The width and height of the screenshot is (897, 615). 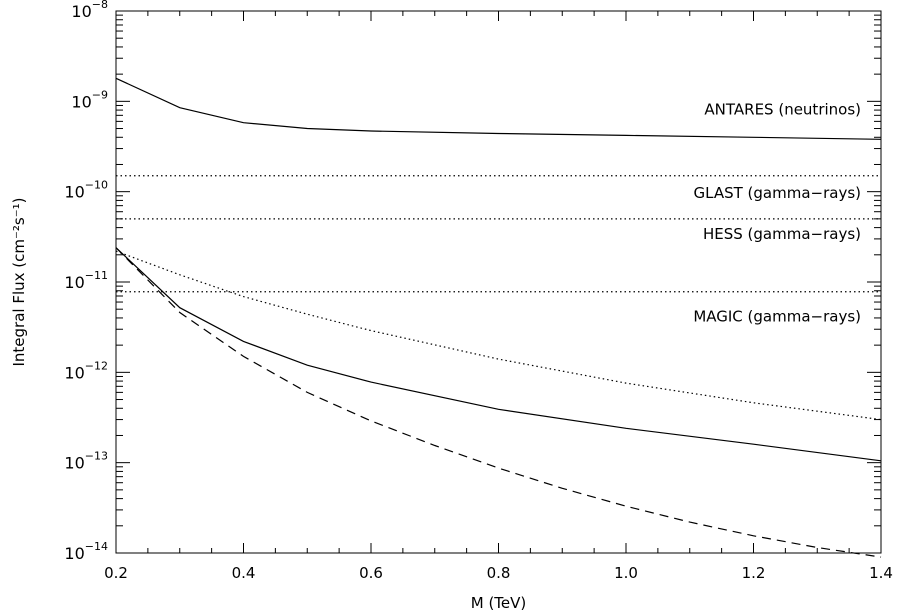 I want to click on y-tick-label: 10⁻¹⁴, so click(x=86, y=551).